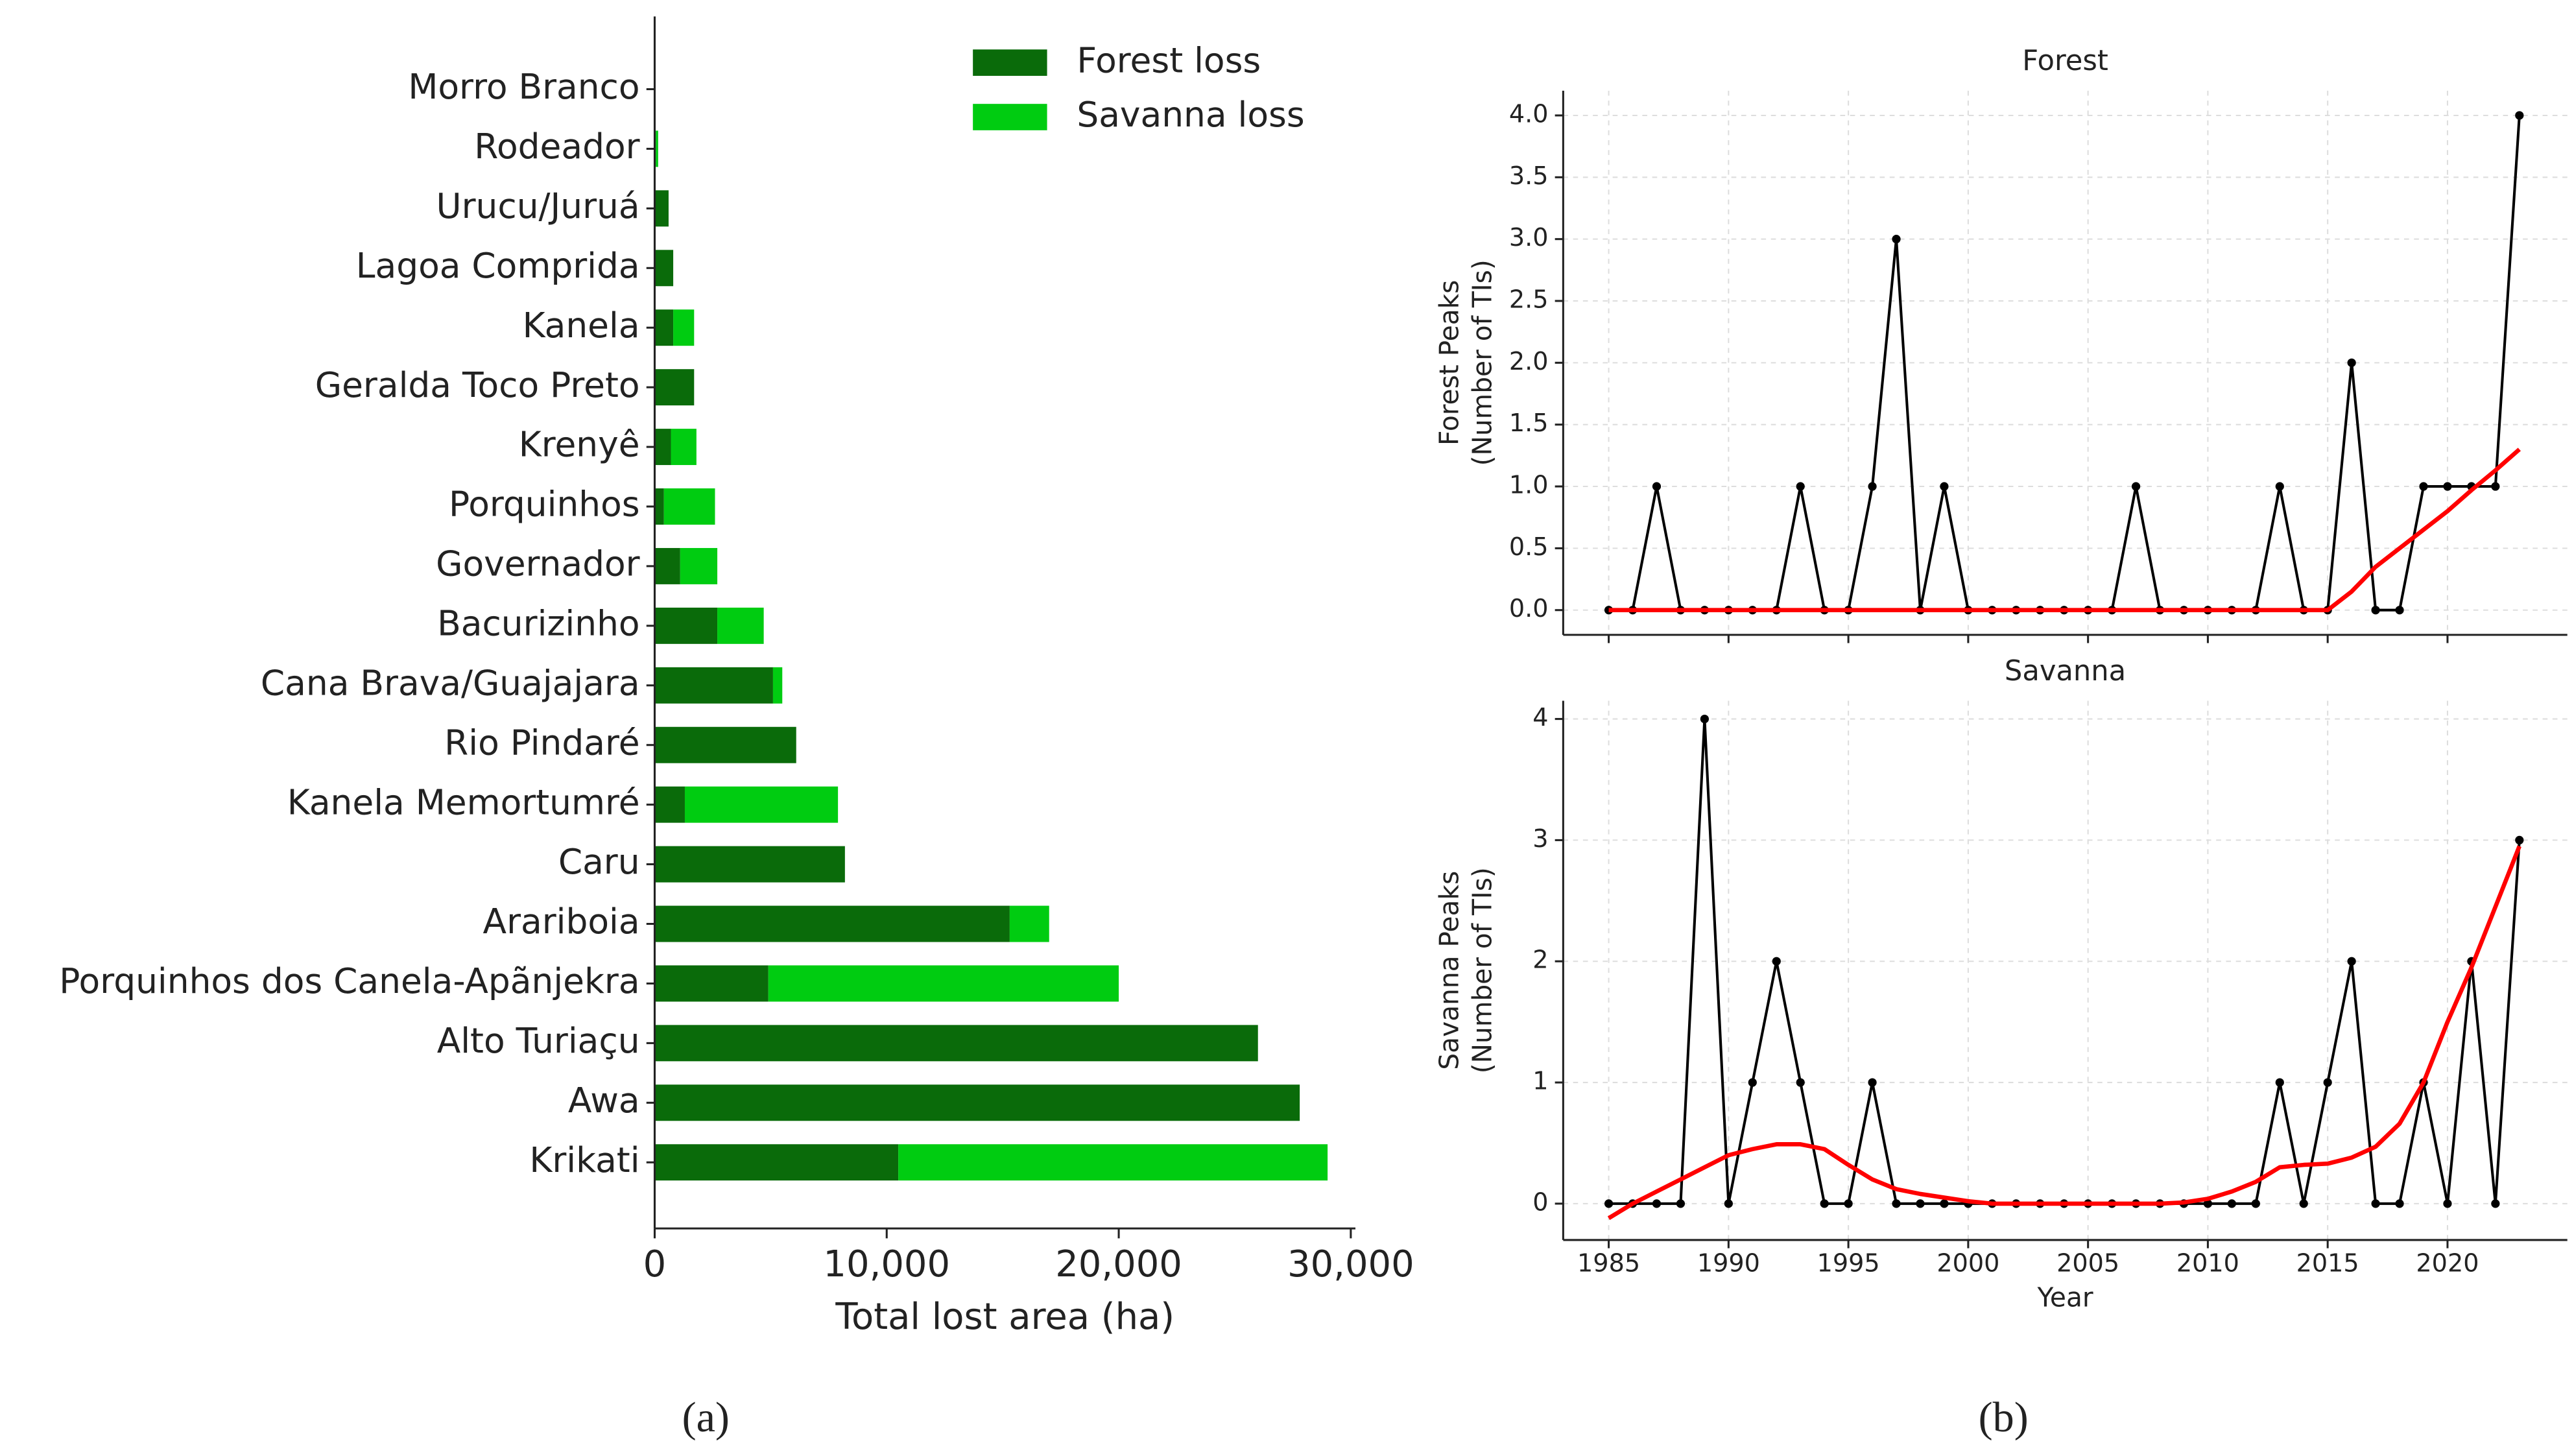 This screenshot has height=1456, width=2574. Describe the element at coordinates (1004, 1317) in the screenshot. I see `x-axis-label: Total lost area (ha)` at that location.